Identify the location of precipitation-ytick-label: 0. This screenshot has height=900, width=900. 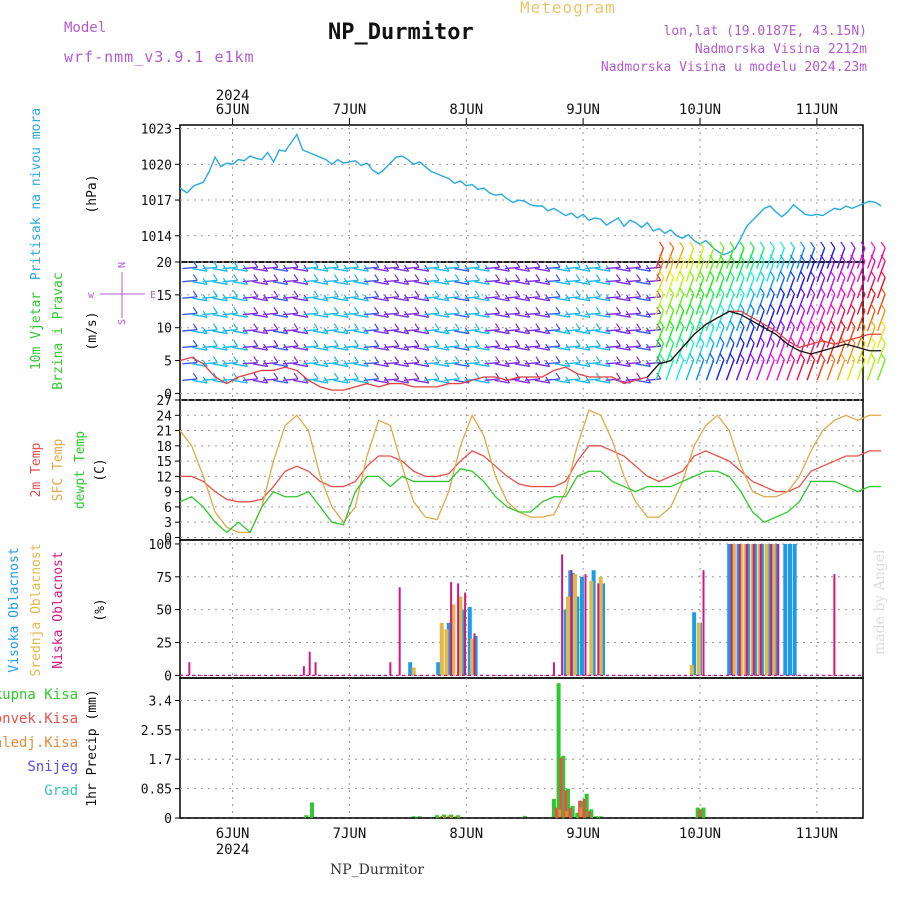
(168, 819).